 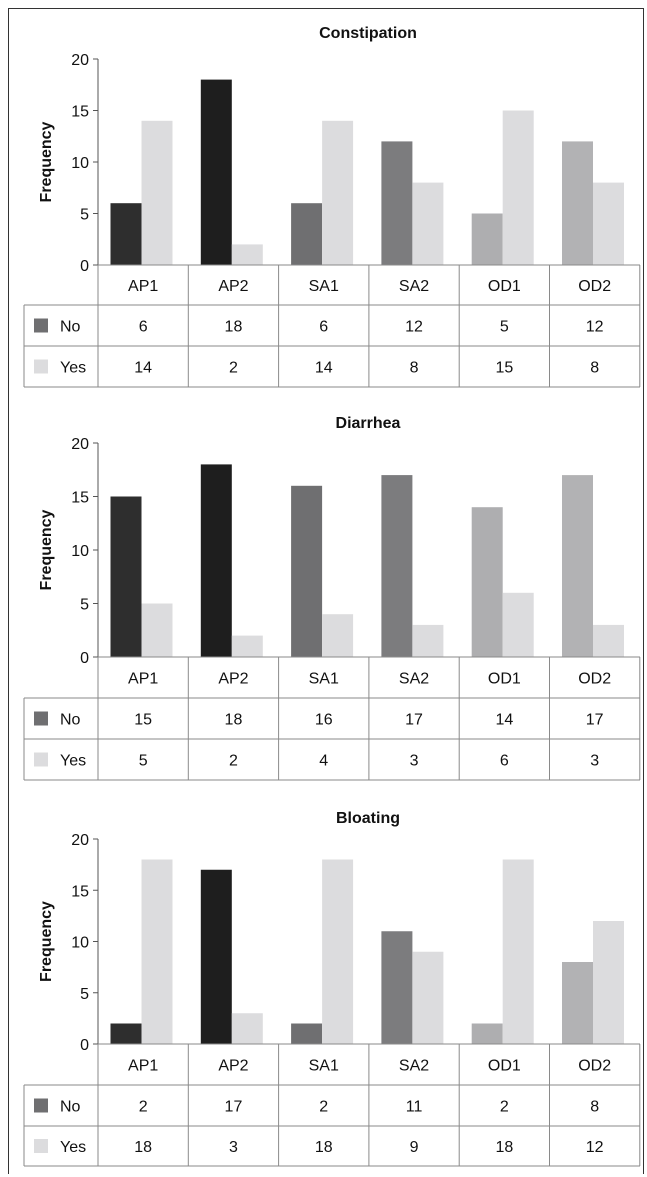 I want to click on data-label-no: 14, so click(x=504, y=720).